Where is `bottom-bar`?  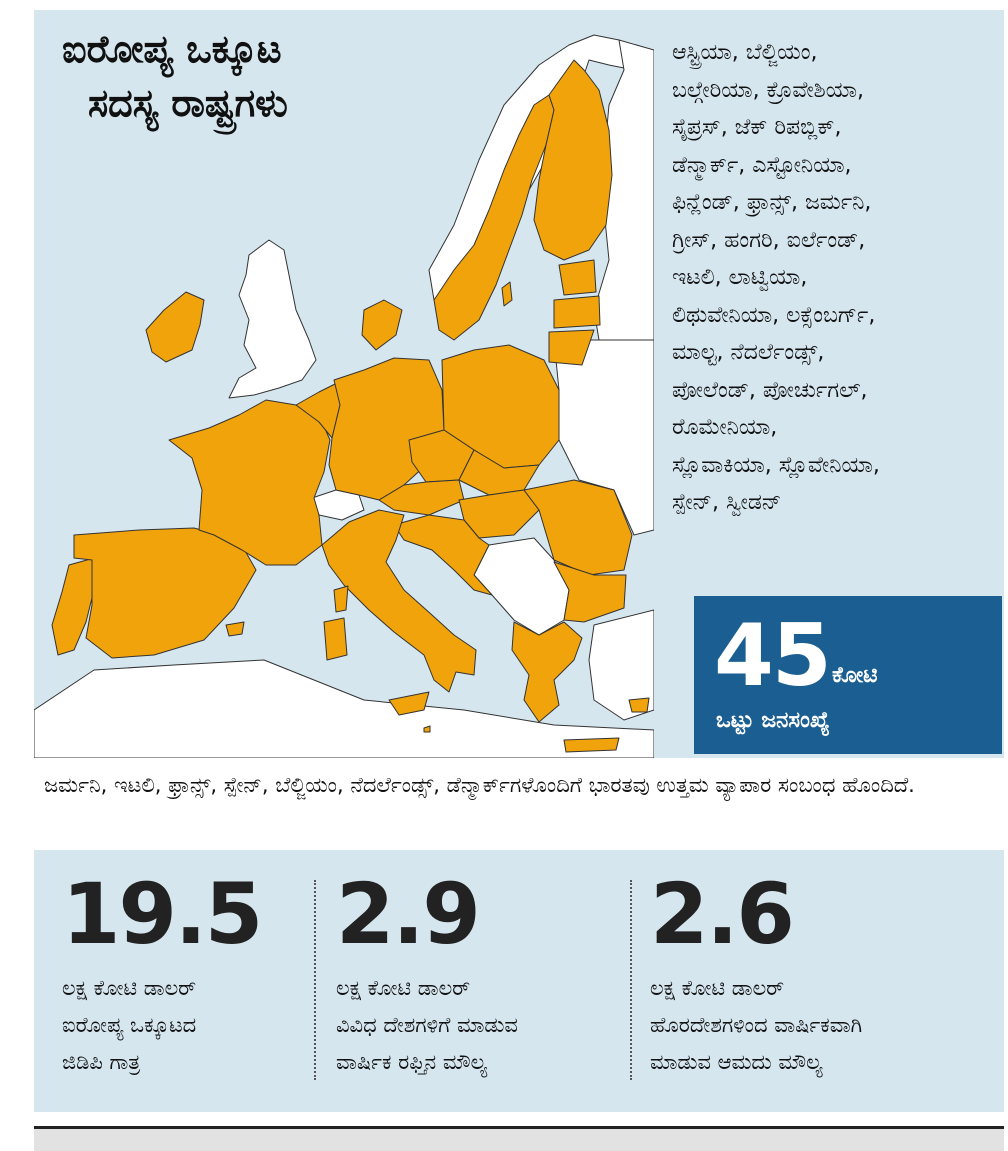
bottom-bar is located at coordinates (519, 1138).